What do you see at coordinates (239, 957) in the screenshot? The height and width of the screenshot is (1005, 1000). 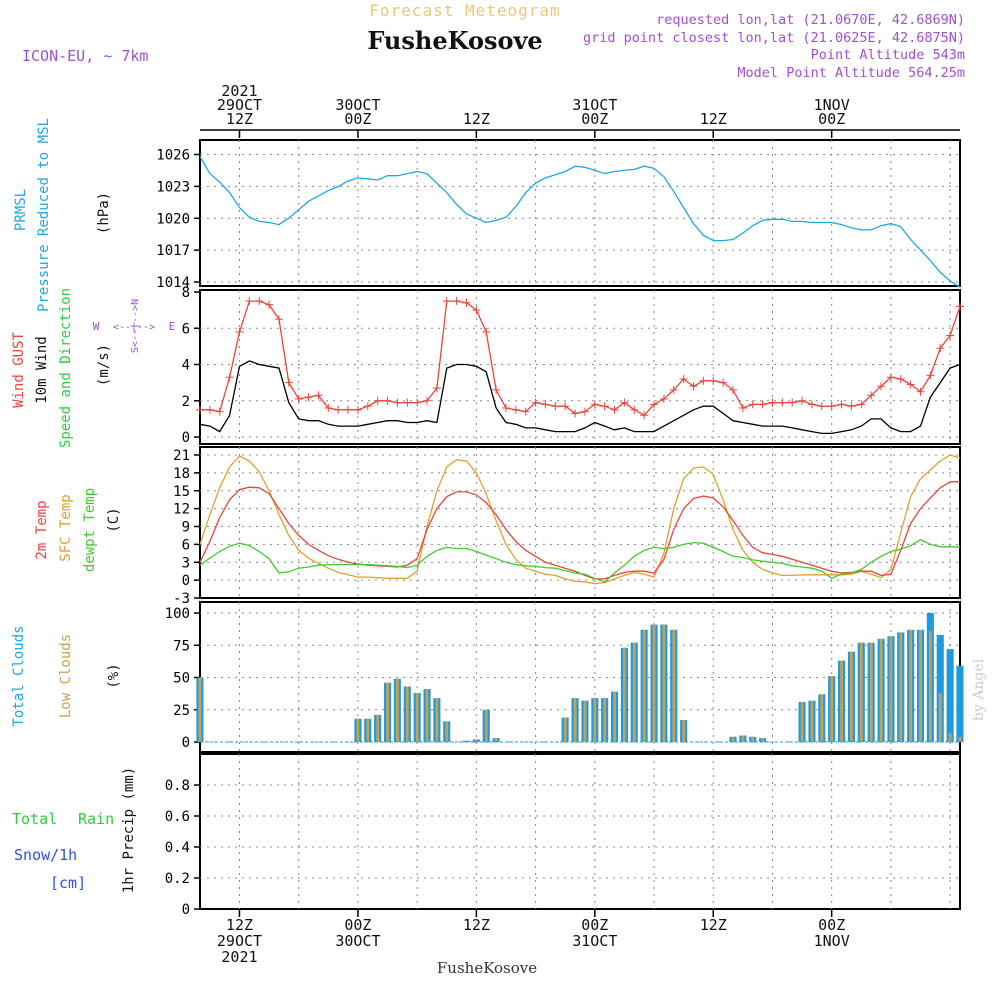 I see `bottom-time-label: 2021` at bounding box center [239, 957].